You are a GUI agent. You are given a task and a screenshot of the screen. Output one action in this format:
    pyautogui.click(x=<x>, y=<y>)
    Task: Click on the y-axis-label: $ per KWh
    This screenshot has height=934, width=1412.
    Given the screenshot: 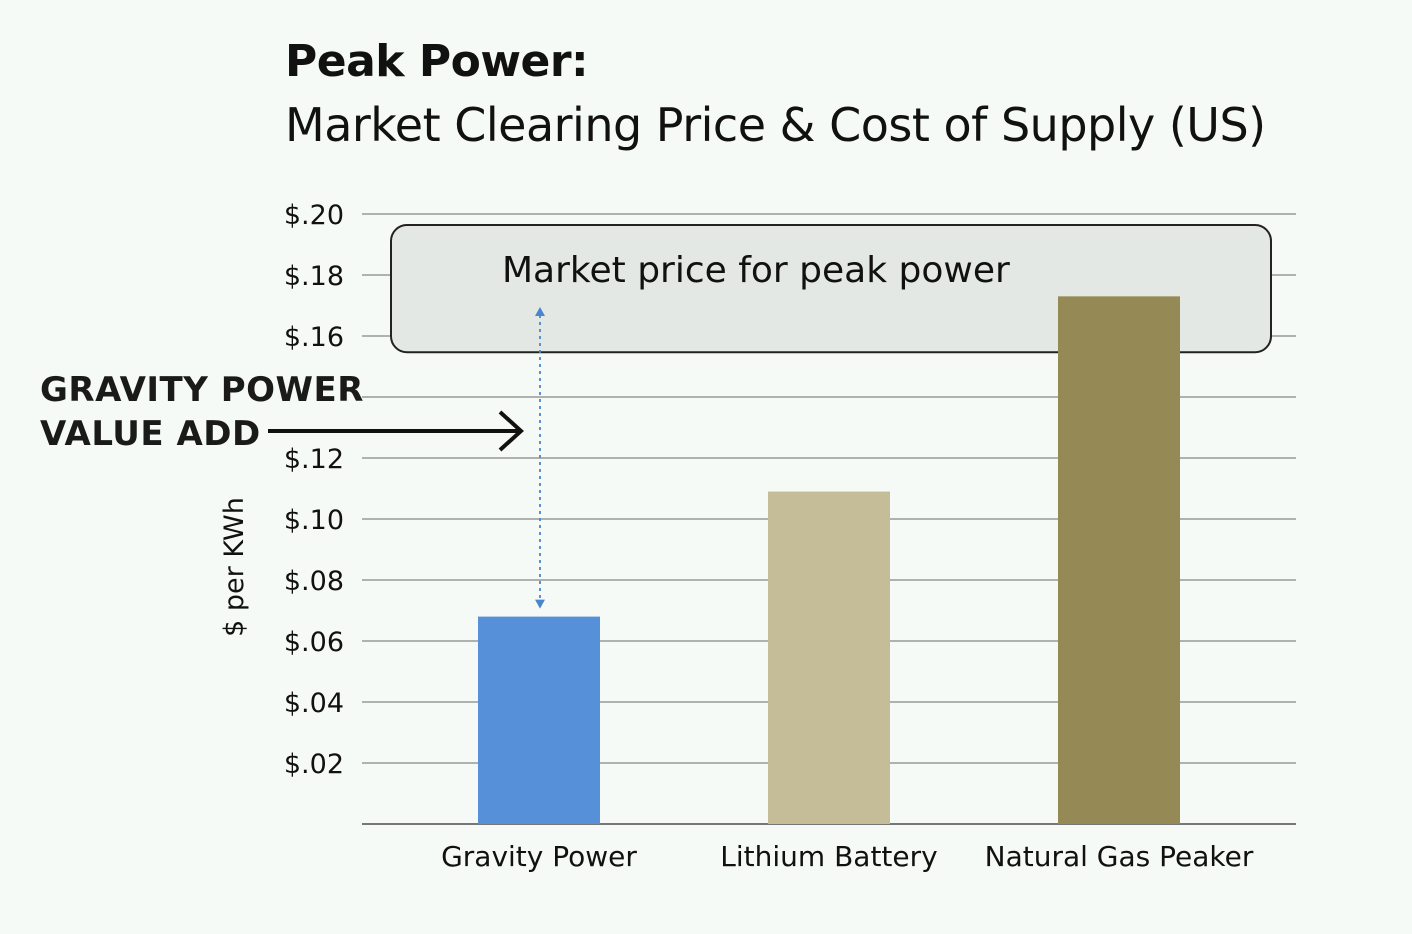 What is the action you would take?
    pyautogui.click(x=234, y=567)
    